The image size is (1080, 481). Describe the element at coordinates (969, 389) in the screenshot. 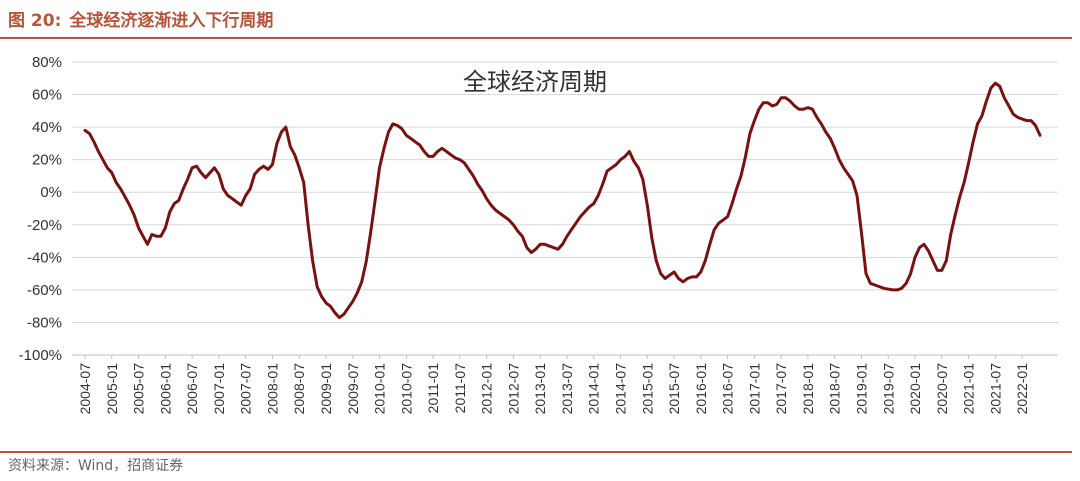

I see `x-tick-label: 2021-01` at that location.